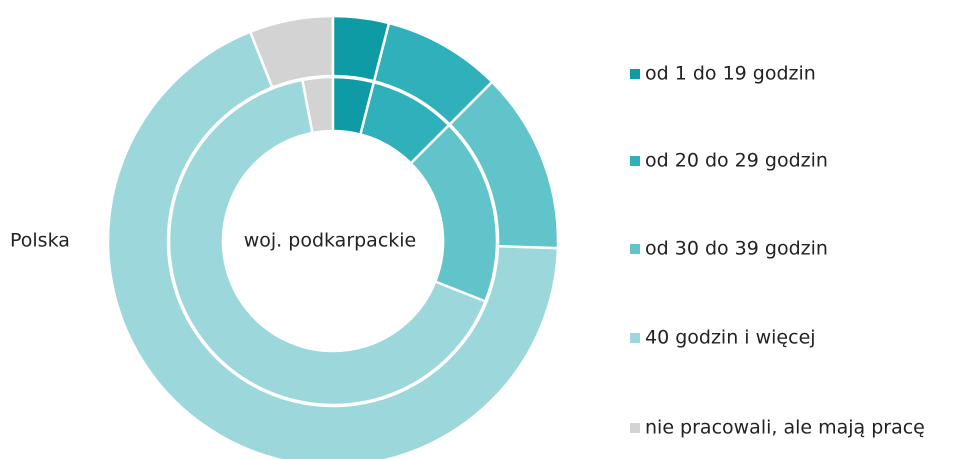  Describe the element at coordinates (330, 241) in the screenshot. I see `inner-ring-label: woj. podkarpackie` at that location.